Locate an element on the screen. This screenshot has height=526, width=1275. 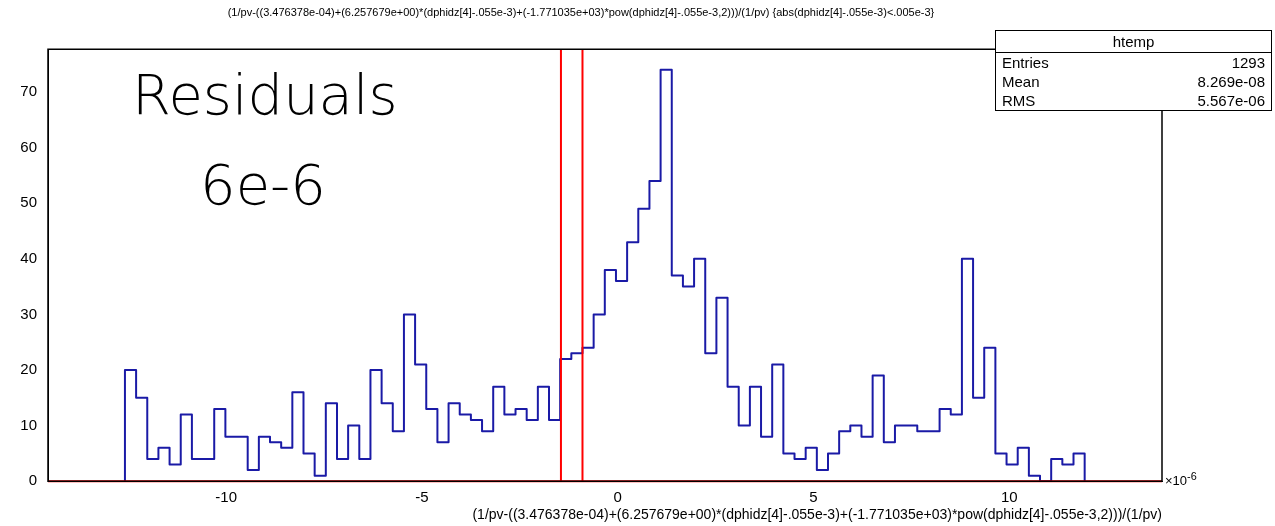
y-tick-label: 10 is located at coordinates (28, 424).